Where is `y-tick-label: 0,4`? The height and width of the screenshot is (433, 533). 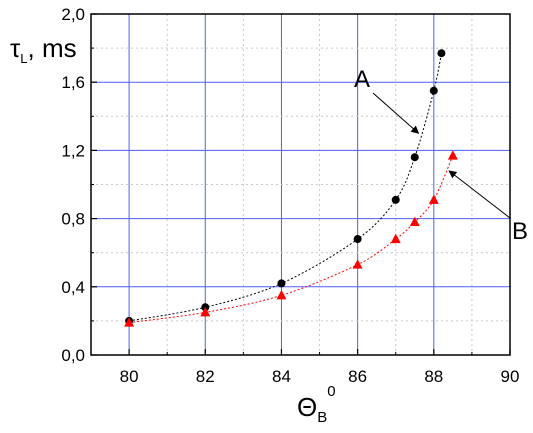
y-tick-label: 0,4 is located at coordinates (73, 287).